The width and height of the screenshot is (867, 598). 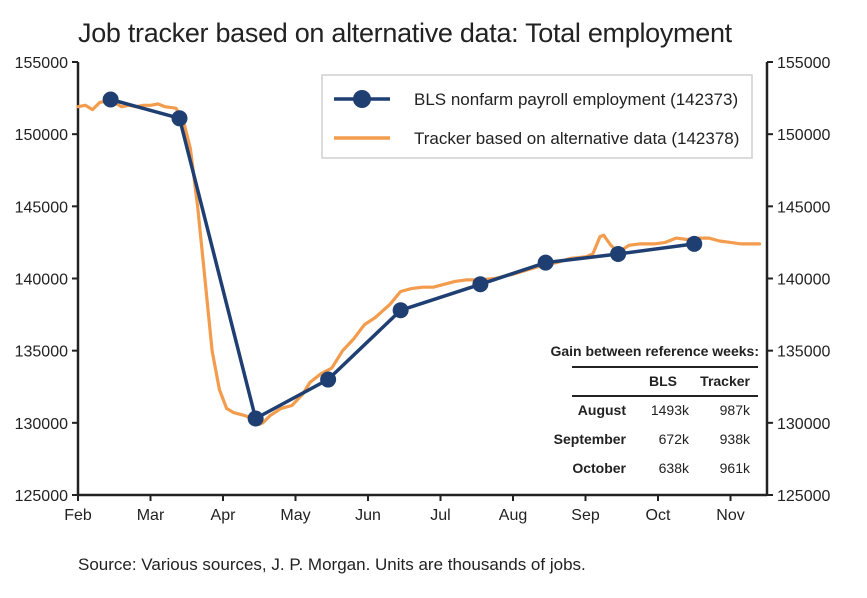 What do you see at coordinates (41, 496) in the screenshot?
I see `y-tick-label-left: 125000` at bounding box center [41, 496].